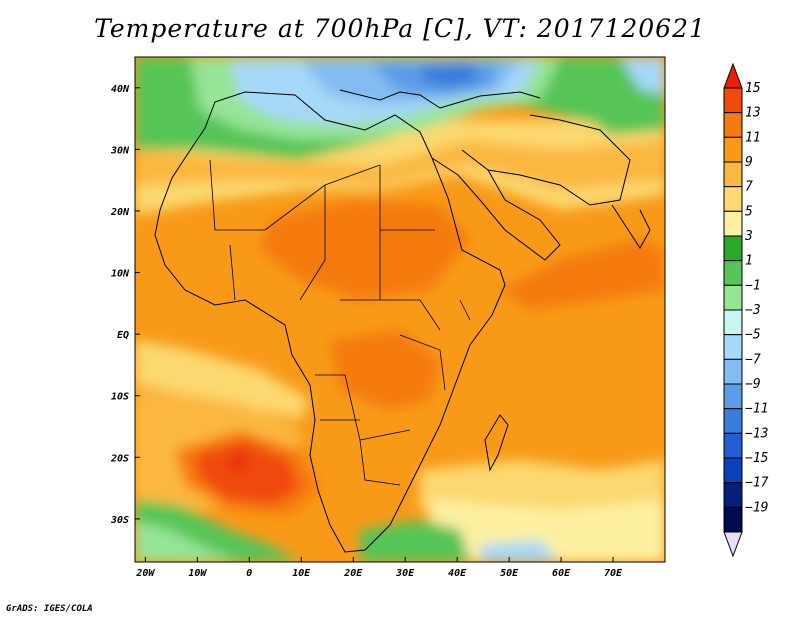  I want to click on lat-tick-label: 10S, so click(120, 397).